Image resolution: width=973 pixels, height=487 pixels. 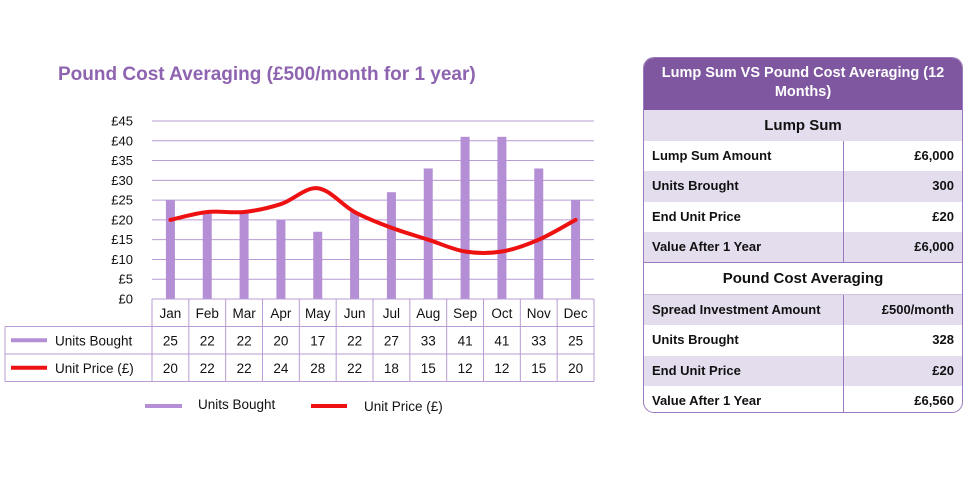 What do you see at coordinates (391, 341) in the screenshot?
I see `data-label: 27` at bounding box center [391, 341].